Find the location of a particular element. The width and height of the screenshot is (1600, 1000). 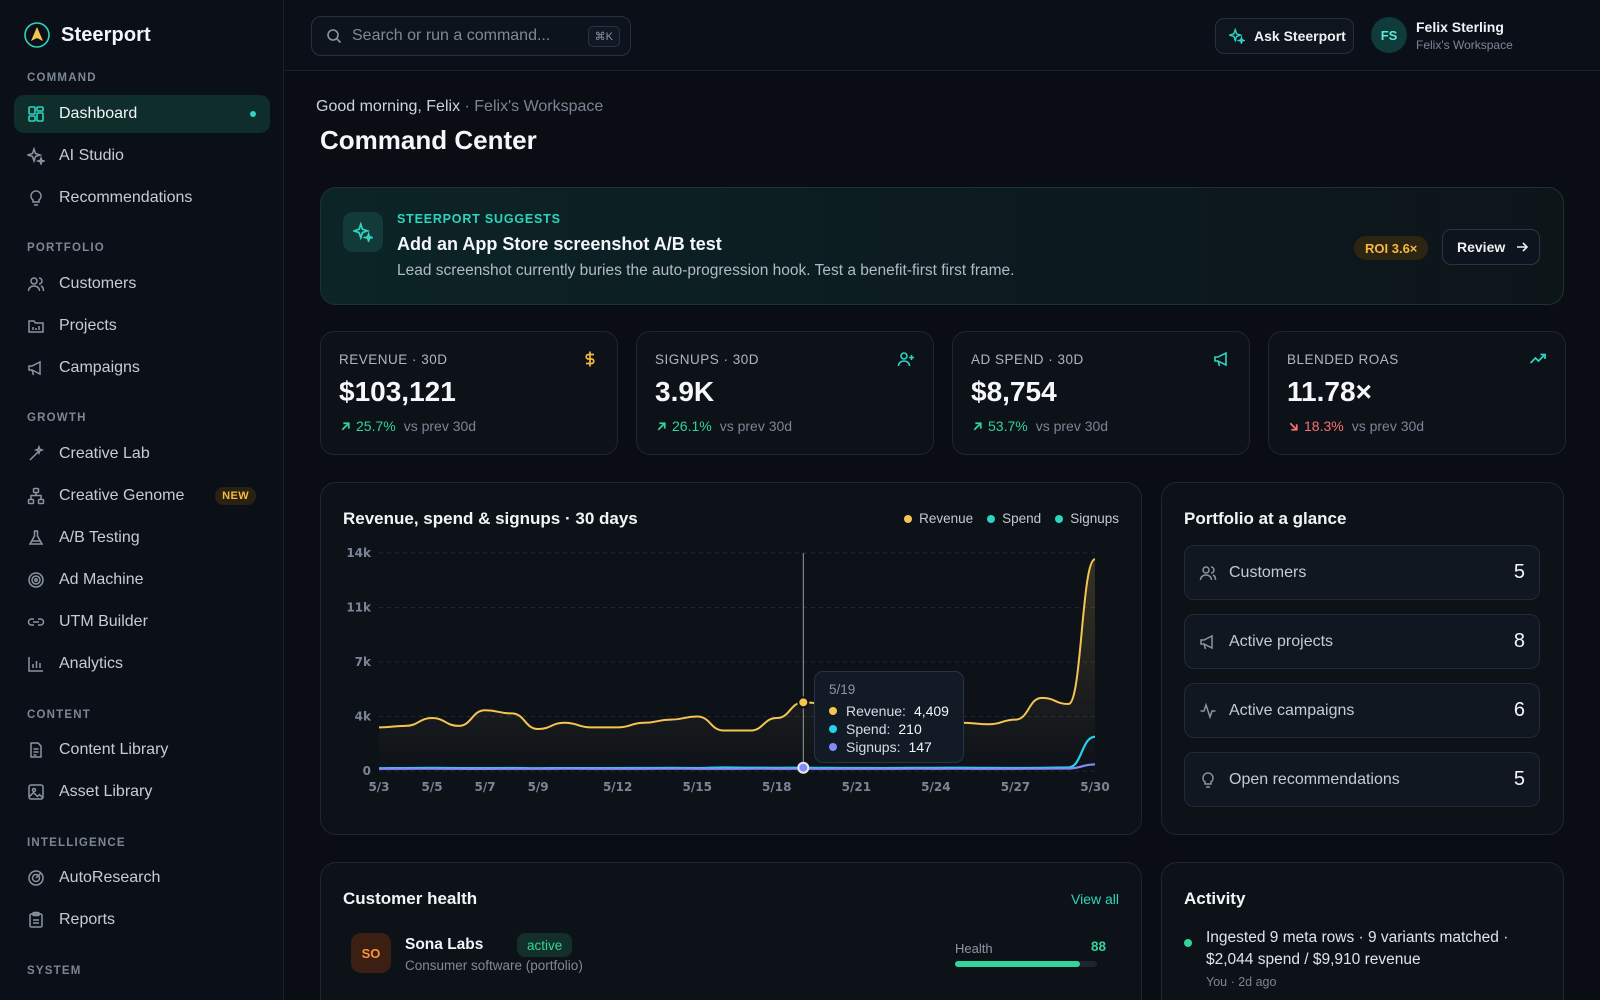

glance-label: Open recommendations is located at coordinates (1314, 779).